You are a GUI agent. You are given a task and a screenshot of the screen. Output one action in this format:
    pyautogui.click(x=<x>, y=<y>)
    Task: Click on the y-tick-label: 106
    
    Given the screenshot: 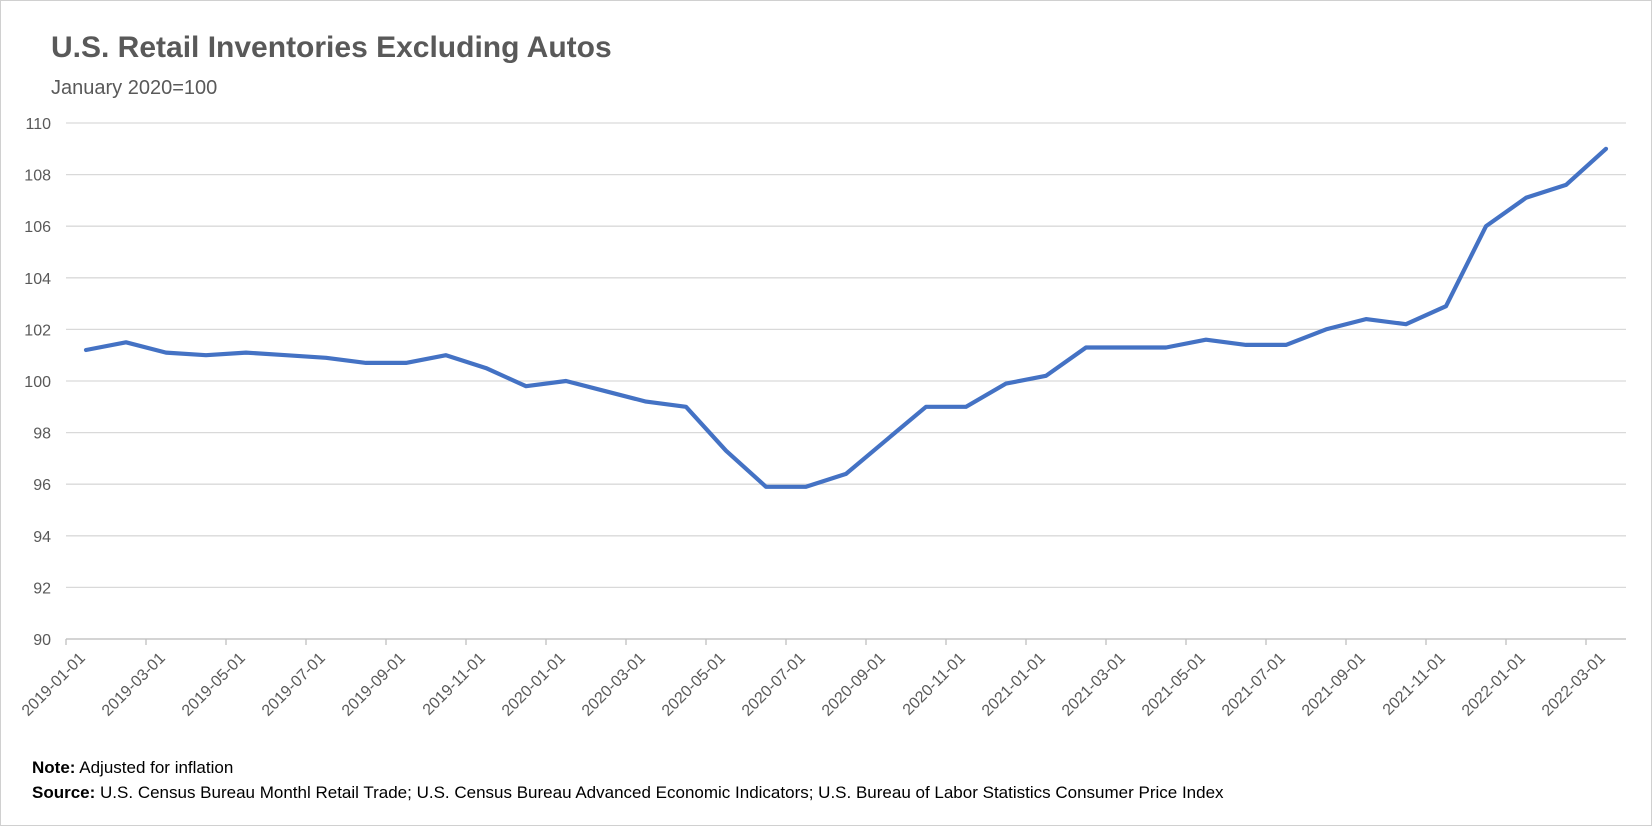 What is the action you would take?
    pyautogui.click(x=37, y=227)
    